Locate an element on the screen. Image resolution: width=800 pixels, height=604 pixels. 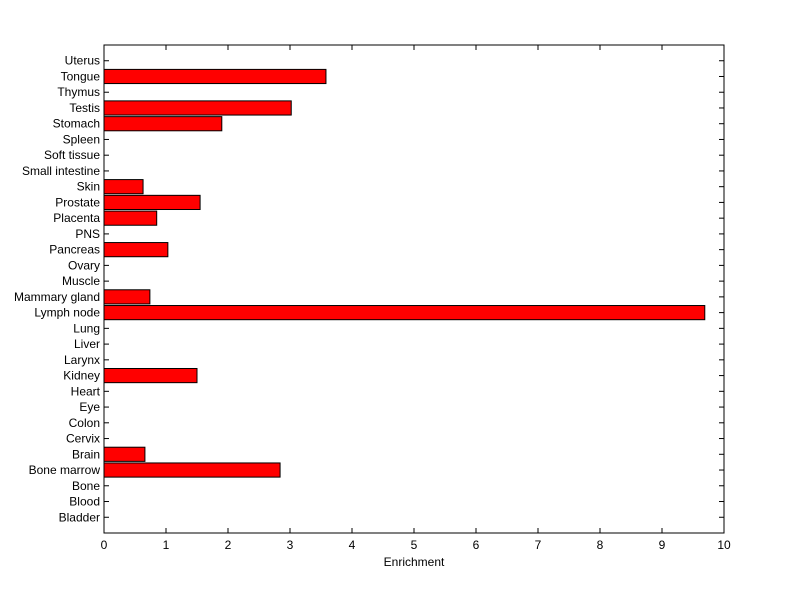
y-tick-label: Testis is located at coordinates (84, 108).